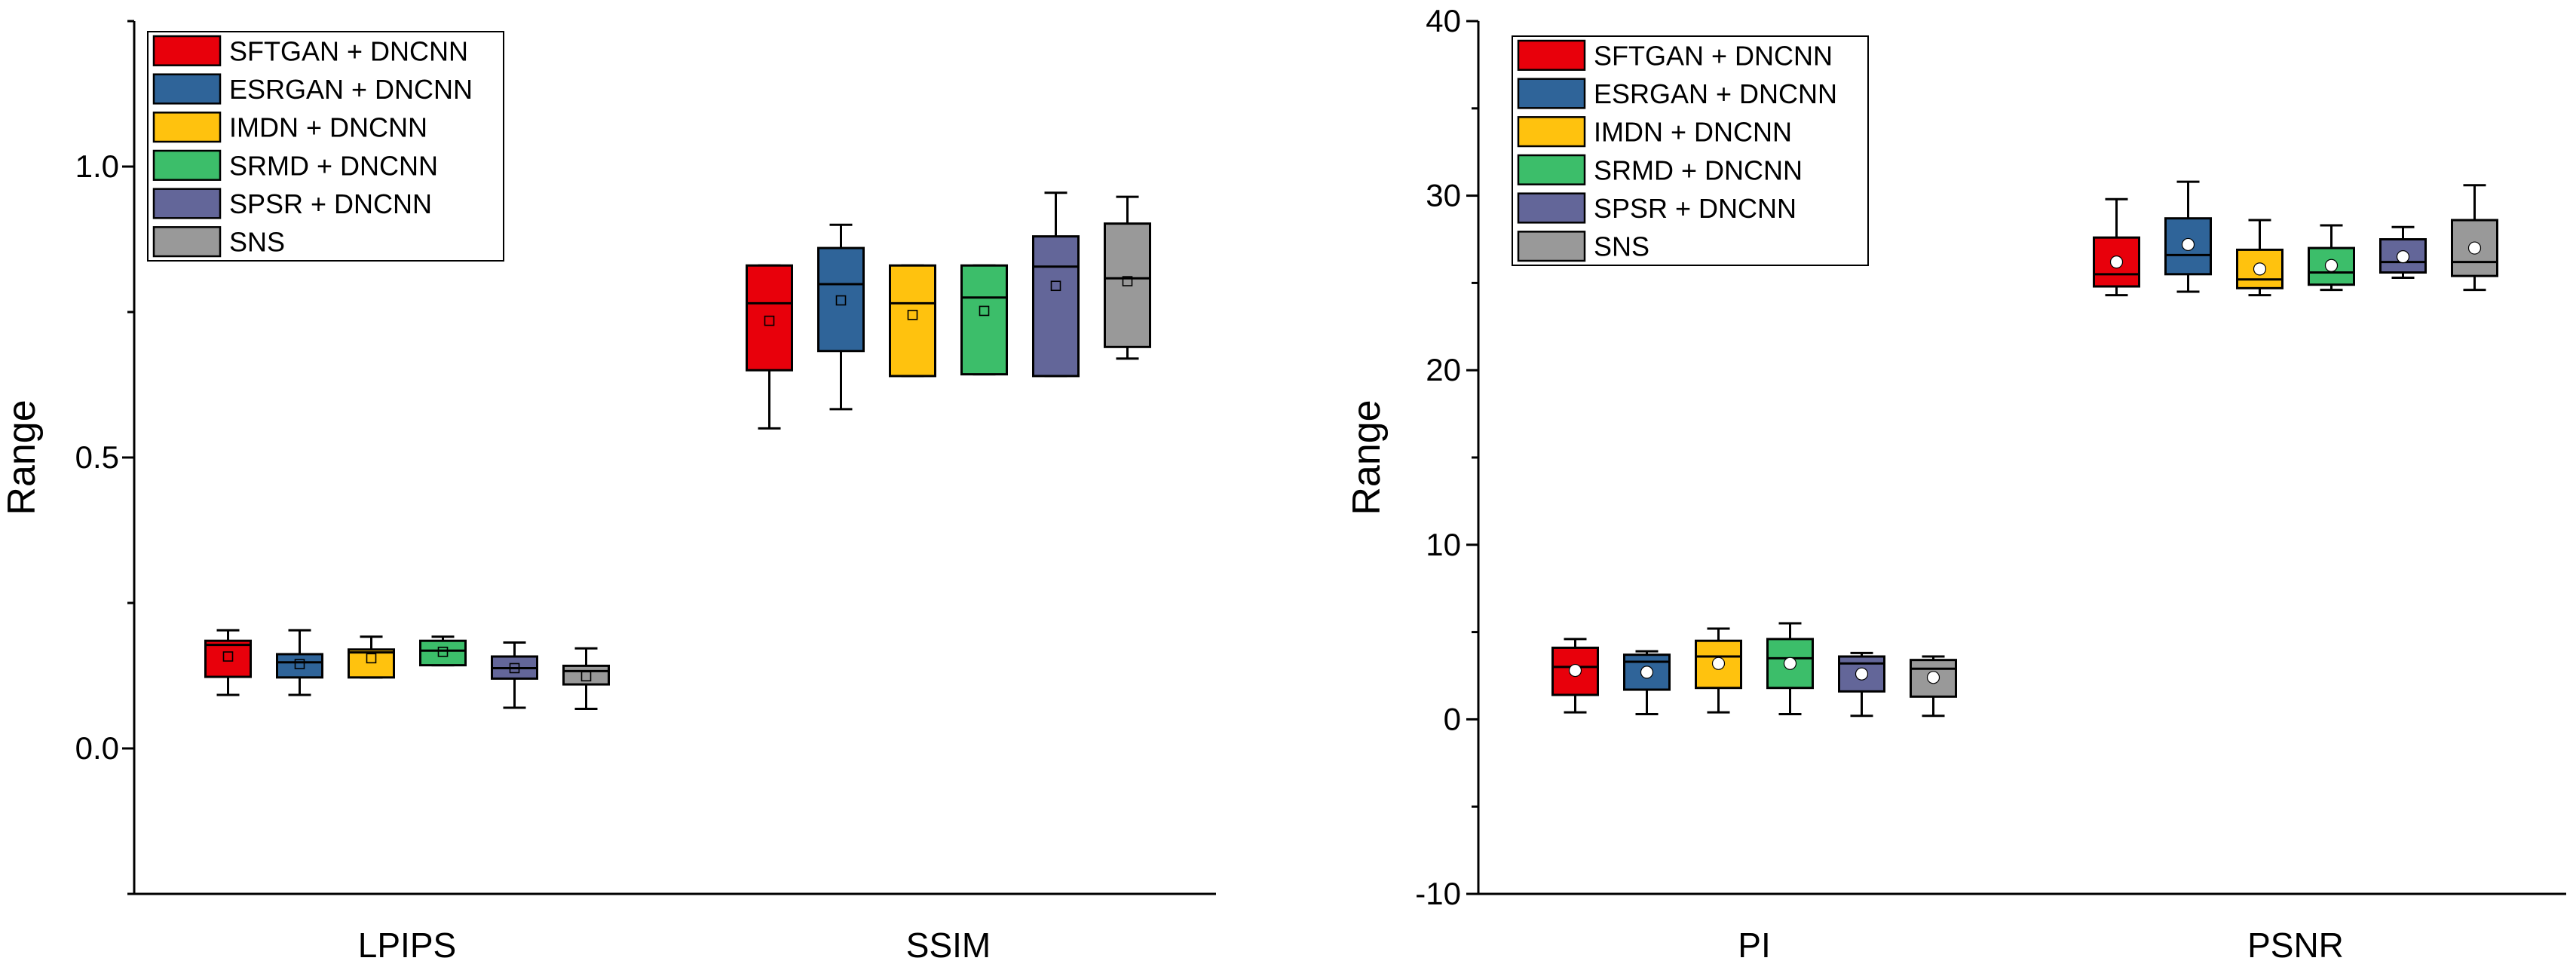 The width and height of the screenshot is (2576, 967). I want to click on y-tick-label: -10, so click(1438, 893).